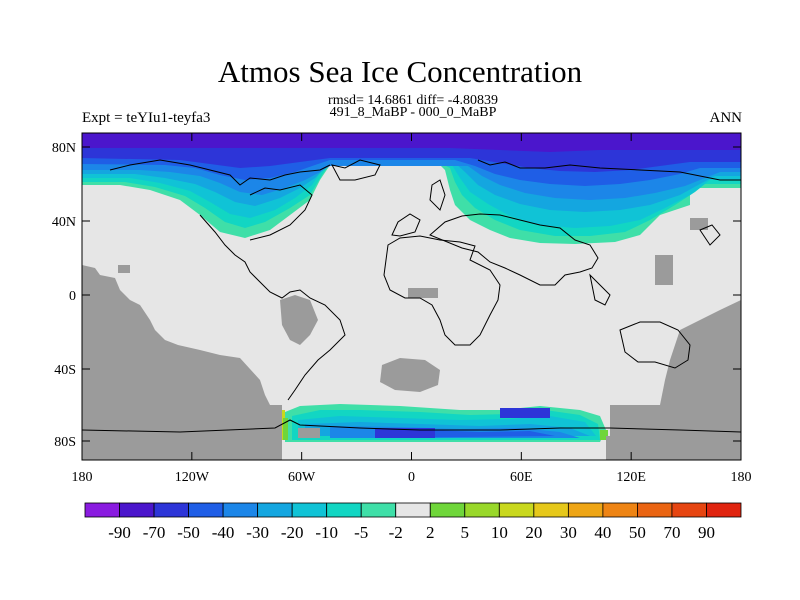 Image resolution: width=800 pixels, height=600 pixels. I want to click on colorbar-label: -5, so click(361, 532).